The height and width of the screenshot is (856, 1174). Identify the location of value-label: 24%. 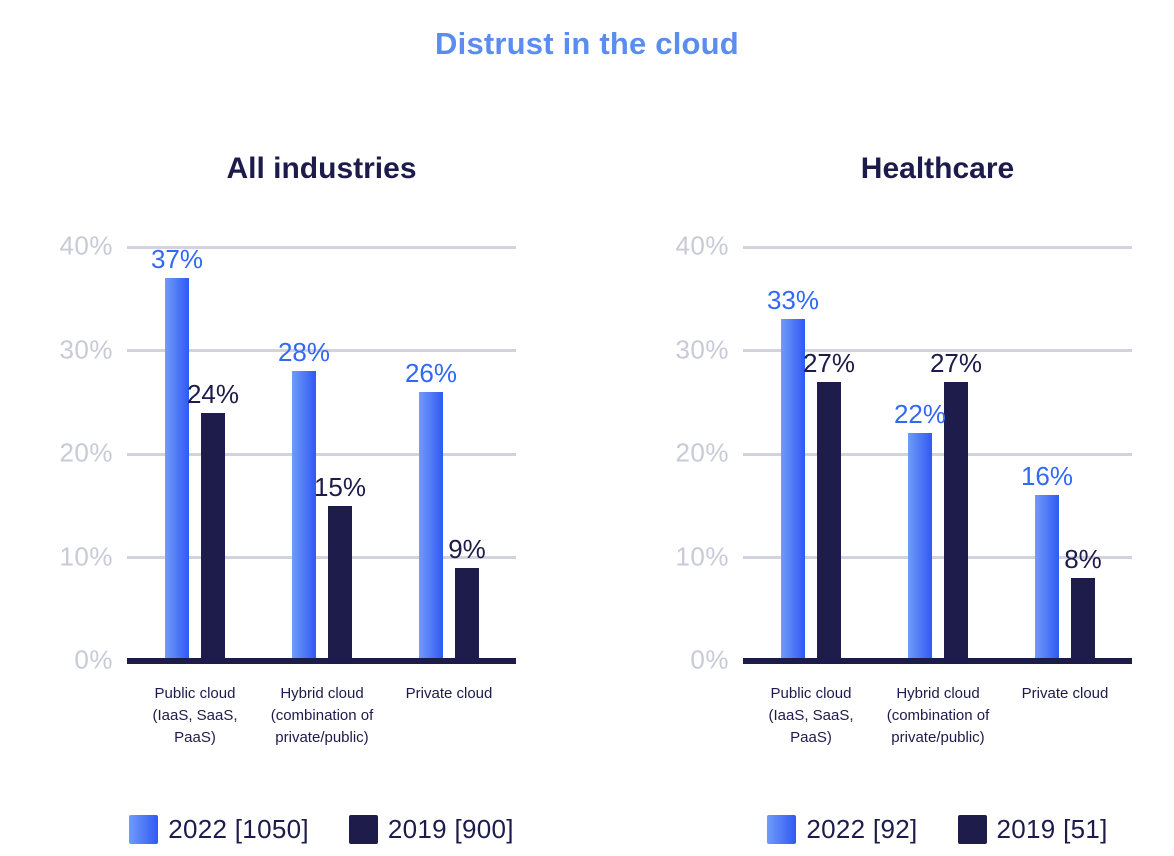
(213, 393).